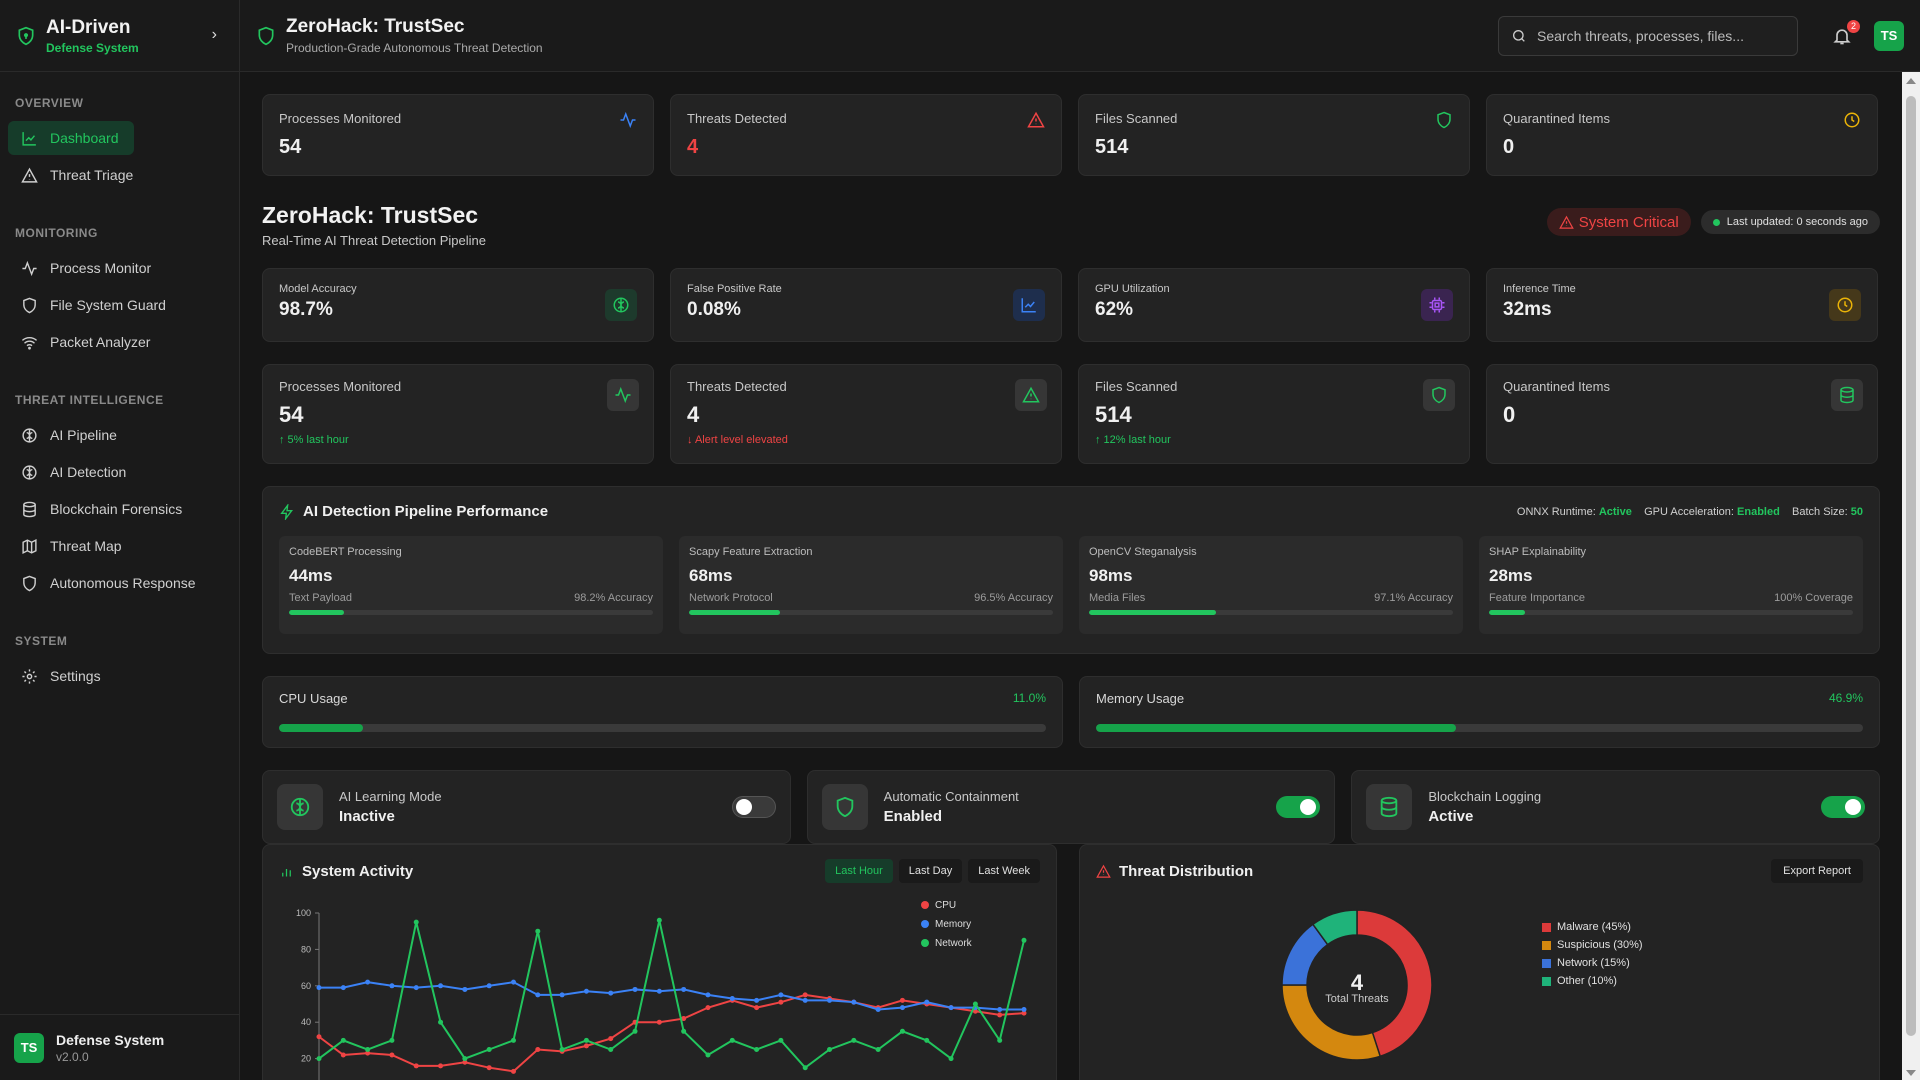  Describe the element at coordinates (306, 1059) in the screenshot. I see `y-tick-label: 20` at that location.